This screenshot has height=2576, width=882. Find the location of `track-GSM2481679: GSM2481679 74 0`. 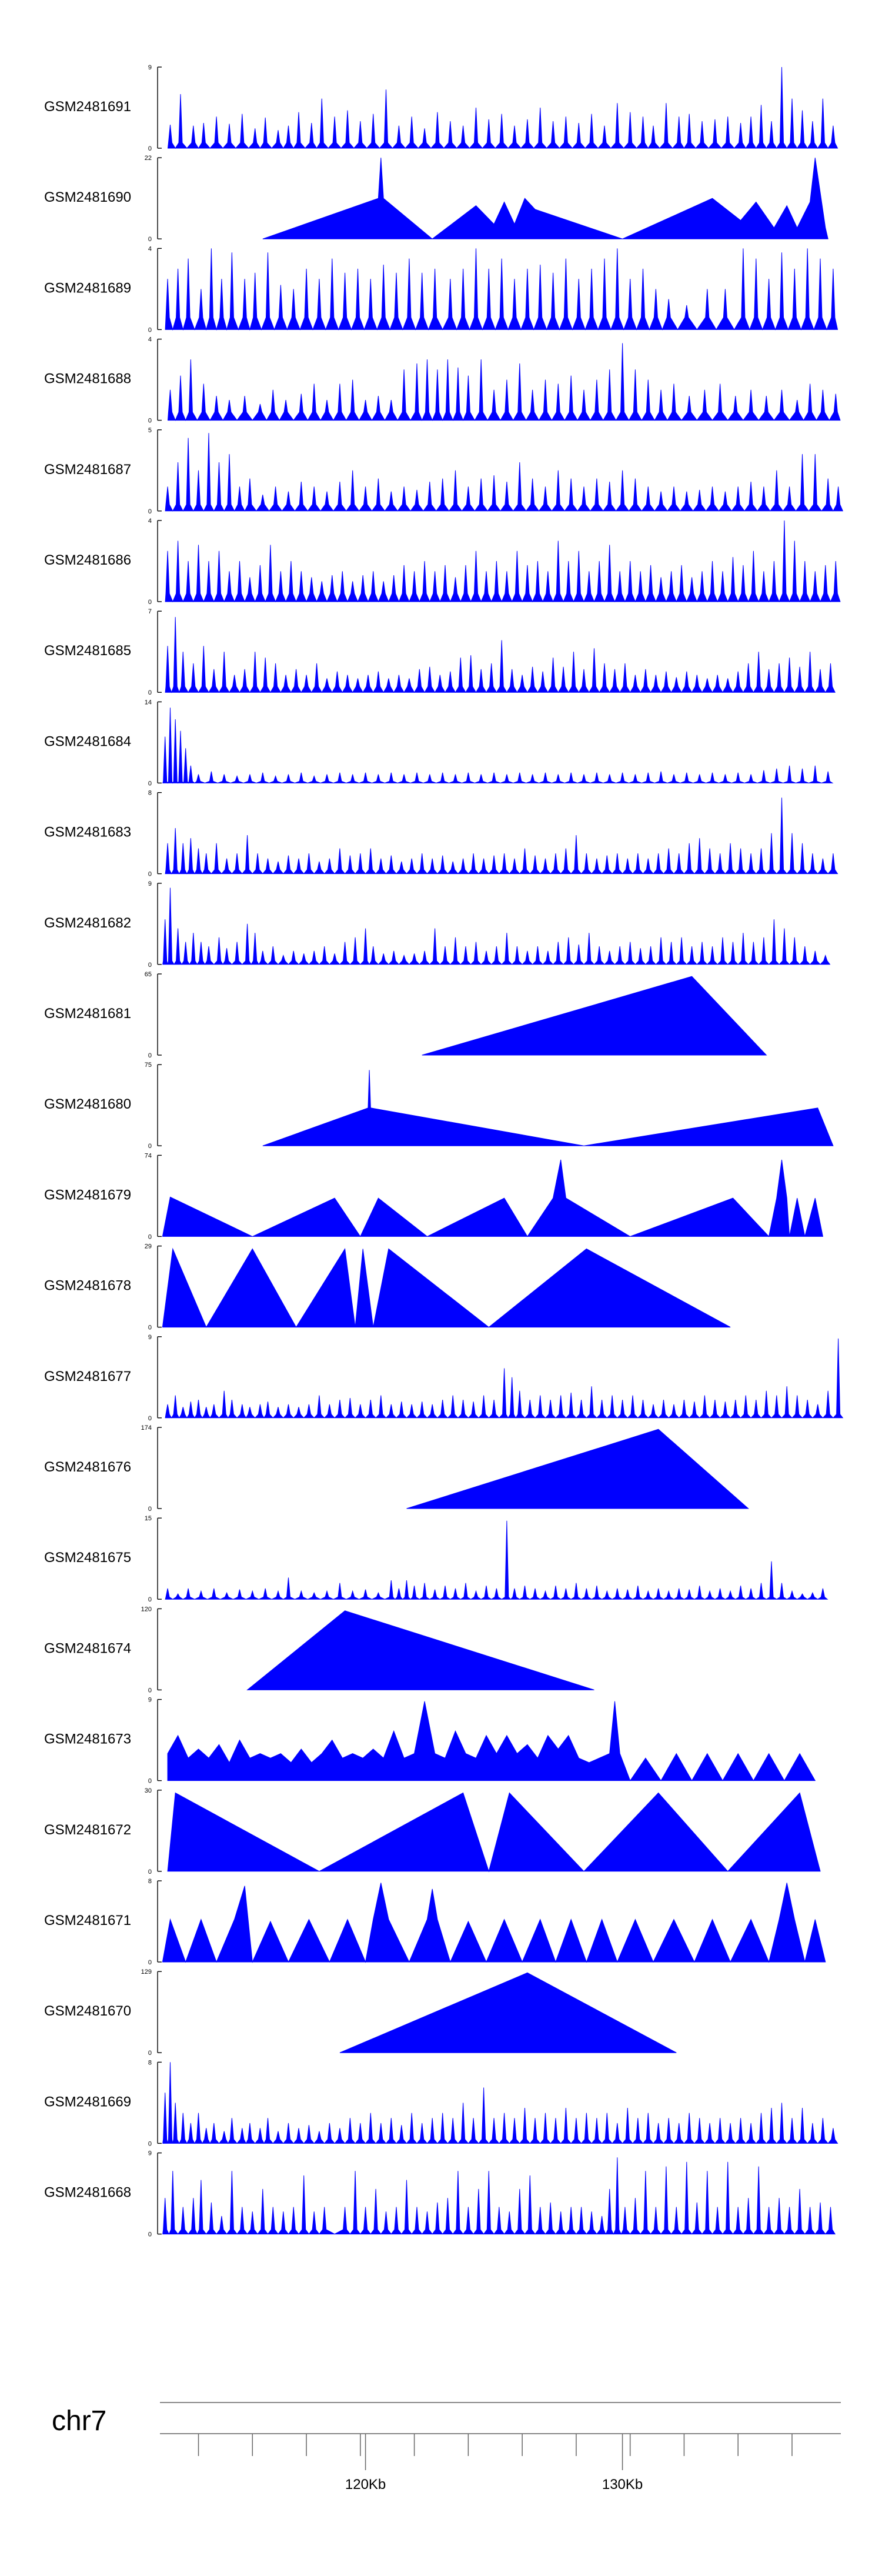

track-GSM2481679: GSM2481679 74 0 is located at coordinates (434, 1196).